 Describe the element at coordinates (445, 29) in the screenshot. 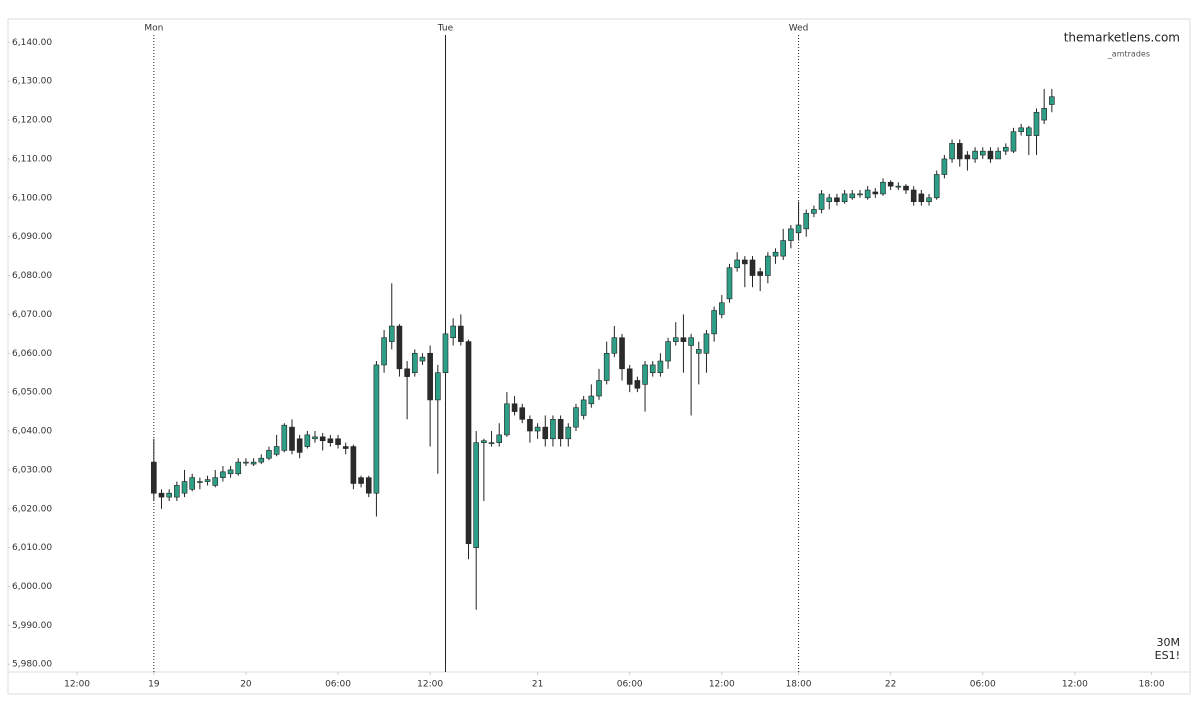

I see `session-label: Tue` at that location.